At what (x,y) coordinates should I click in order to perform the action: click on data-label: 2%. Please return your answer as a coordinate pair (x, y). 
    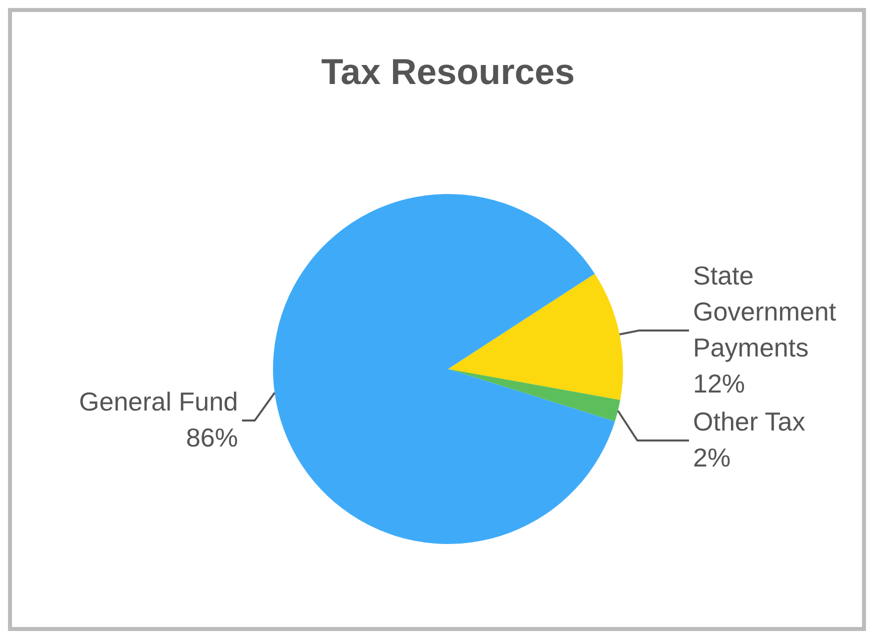
    Looking at the image, I should click on (712, 457).